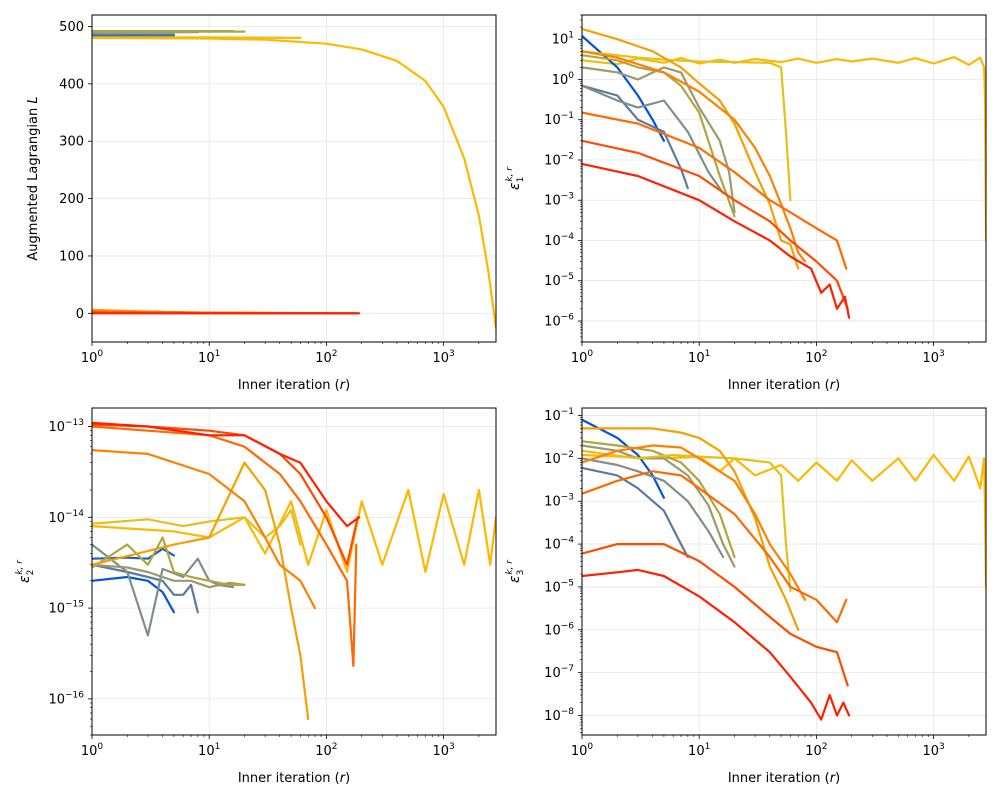  What do you see at coordinates (515, 571) in the screenshot?
I see `y-axis-label: ε3k, r` at bounding box center [515, 571].